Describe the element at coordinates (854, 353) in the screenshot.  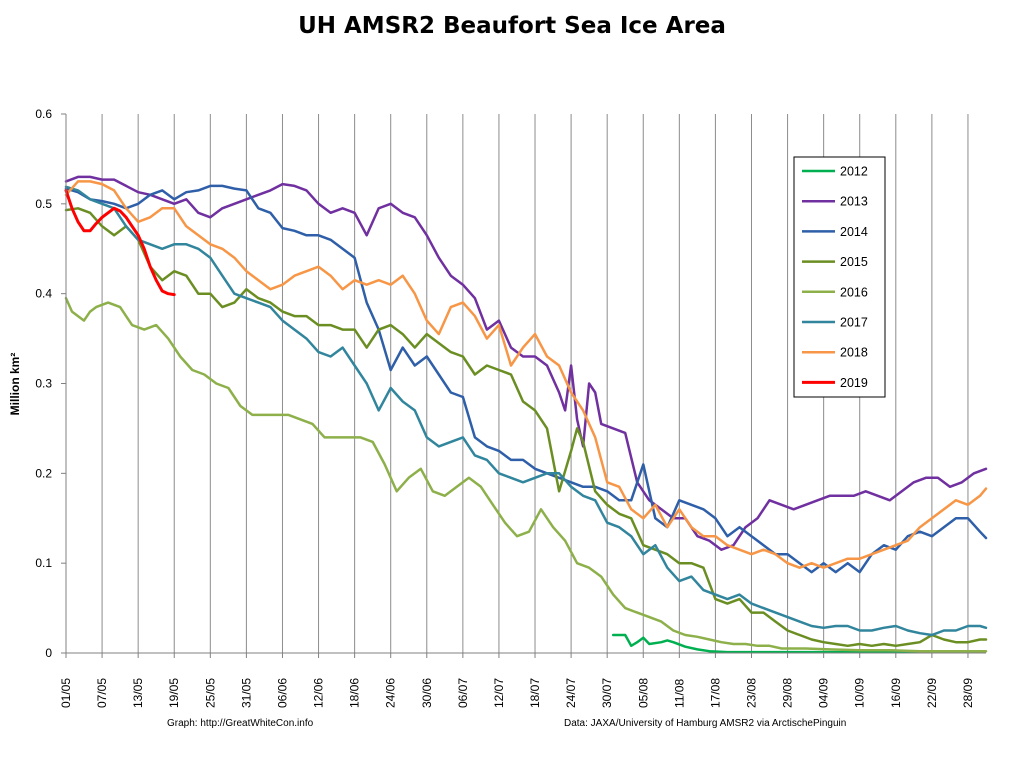
I see `legend-label-2018: 2018` at that location.